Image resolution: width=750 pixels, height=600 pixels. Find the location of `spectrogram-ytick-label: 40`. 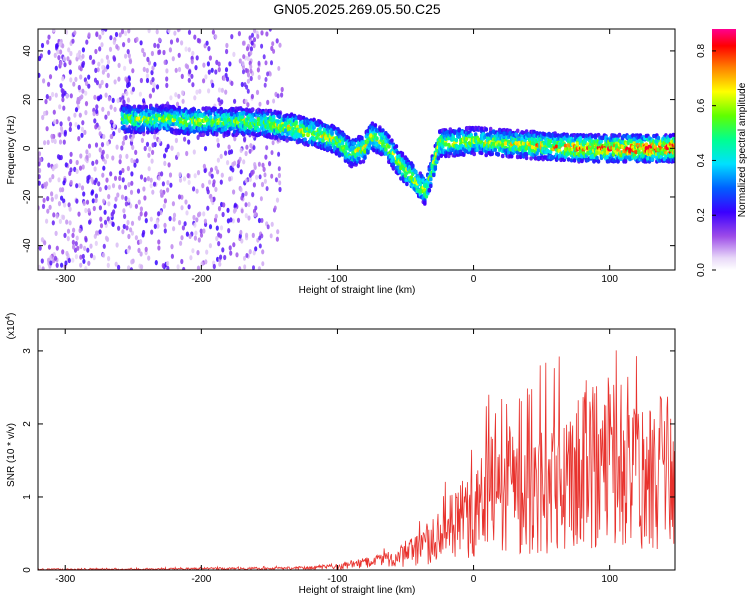

spectrogram-ytick-label: 40 is located at coordinates (27, 51).